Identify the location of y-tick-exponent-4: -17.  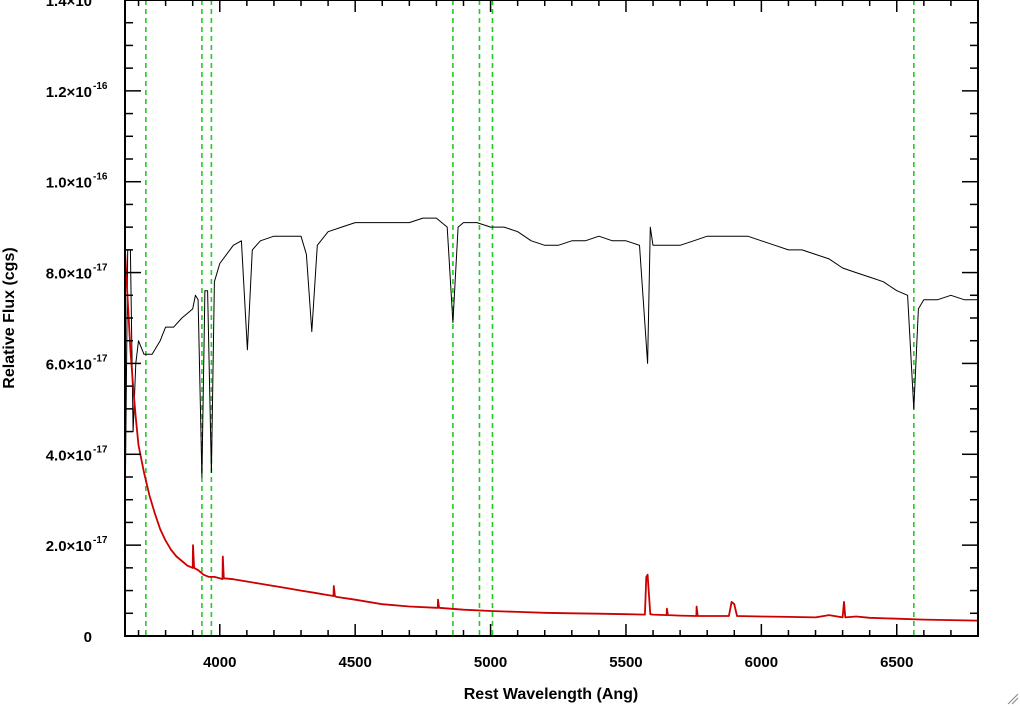
(100, 268).